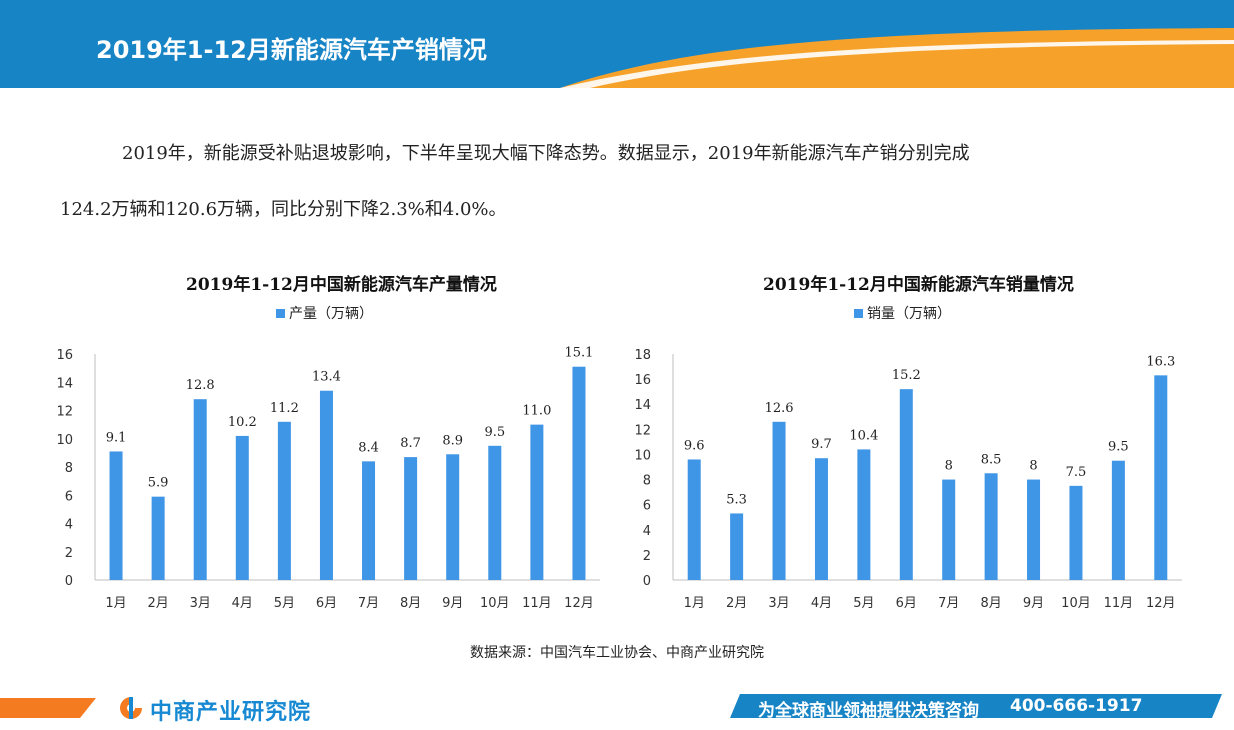 This screenshot has height=730, width=1234. I want to click on y-tick-label: 18, so click(642, 355).